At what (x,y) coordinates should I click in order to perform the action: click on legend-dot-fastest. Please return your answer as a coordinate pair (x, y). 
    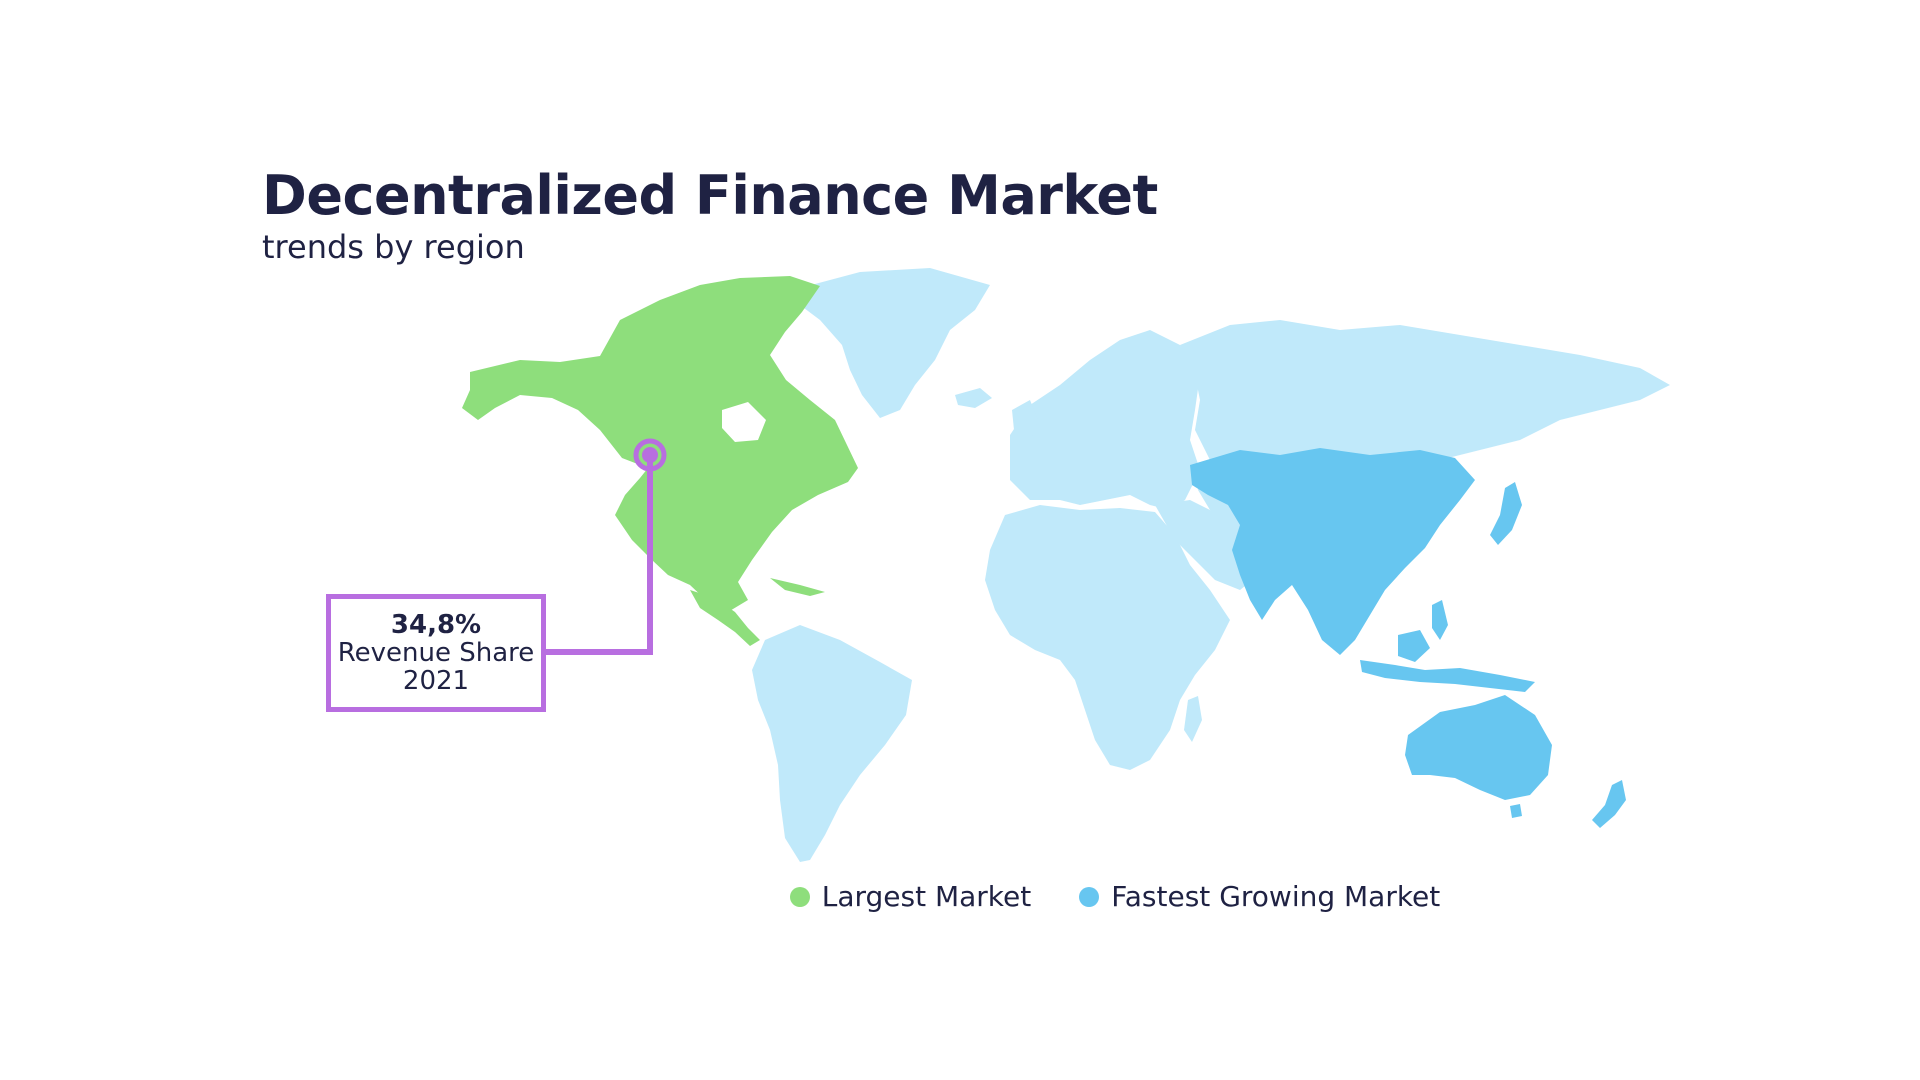
    Looking at the image, I should click on (1089, 896).